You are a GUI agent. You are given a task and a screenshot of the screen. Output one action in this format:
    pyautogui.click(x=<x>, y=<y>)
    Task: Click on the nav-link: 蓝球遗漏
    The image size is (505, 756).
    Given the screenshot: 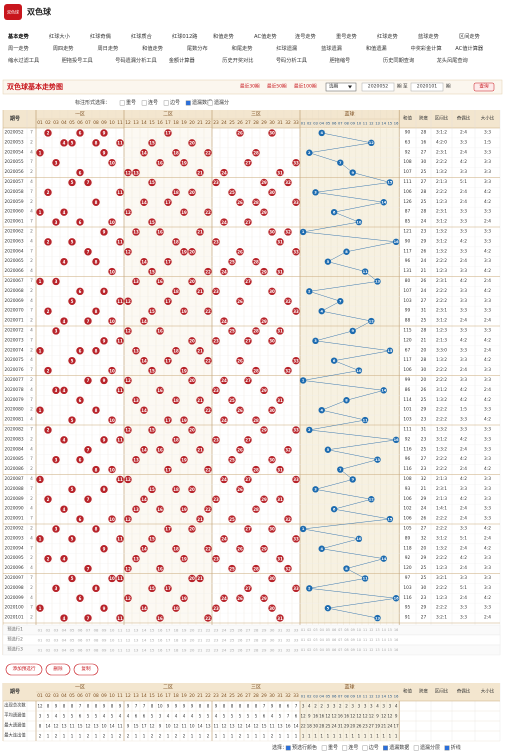 What is the action you would take?
    pyautogui.click(x=331, y=48)
    